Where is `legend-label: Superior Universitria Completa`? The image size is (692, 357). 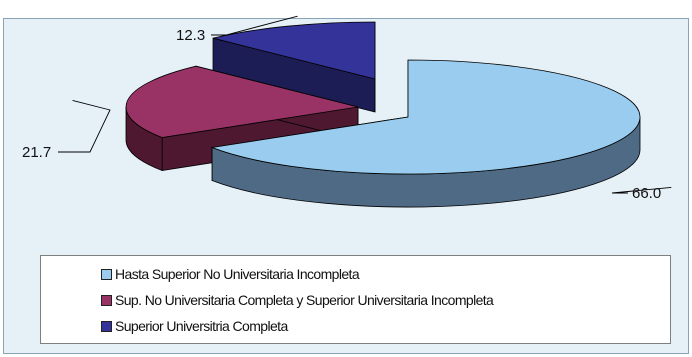
legend-label: Superior Universitria Completa is located at coordinates (201, 326).